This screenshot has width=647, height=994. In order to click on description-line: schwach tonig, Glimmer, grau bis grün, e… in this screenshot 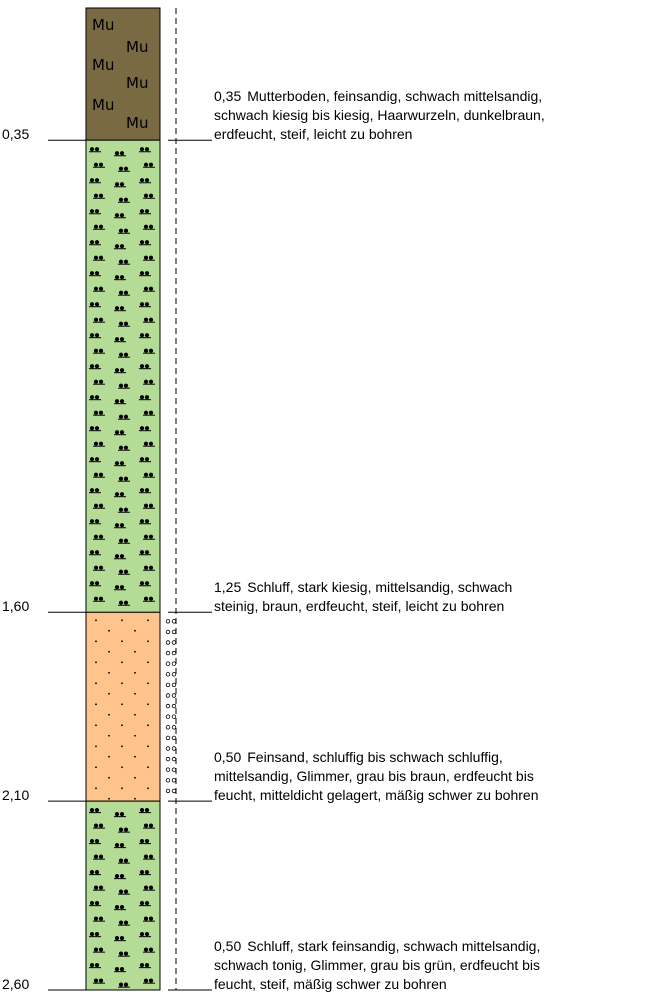, I will do `click(429, 965)`.